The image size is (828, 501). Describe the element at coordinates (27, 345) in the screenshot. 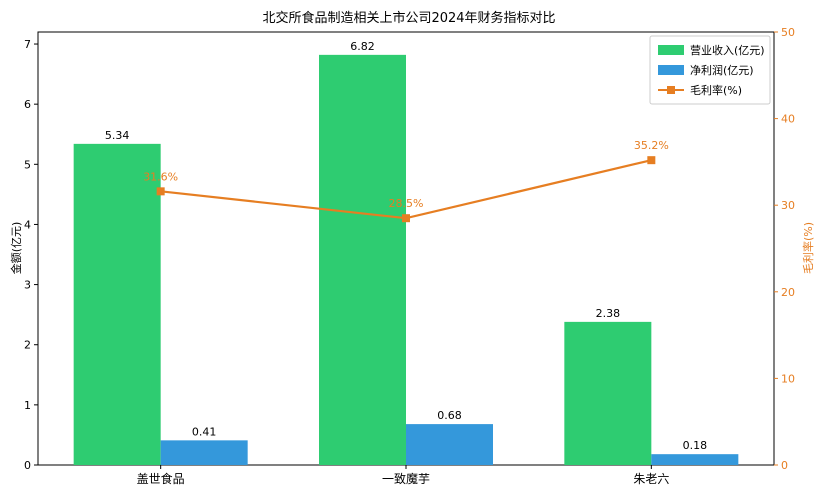

I see `y-left-tick-label: 2` at that location.